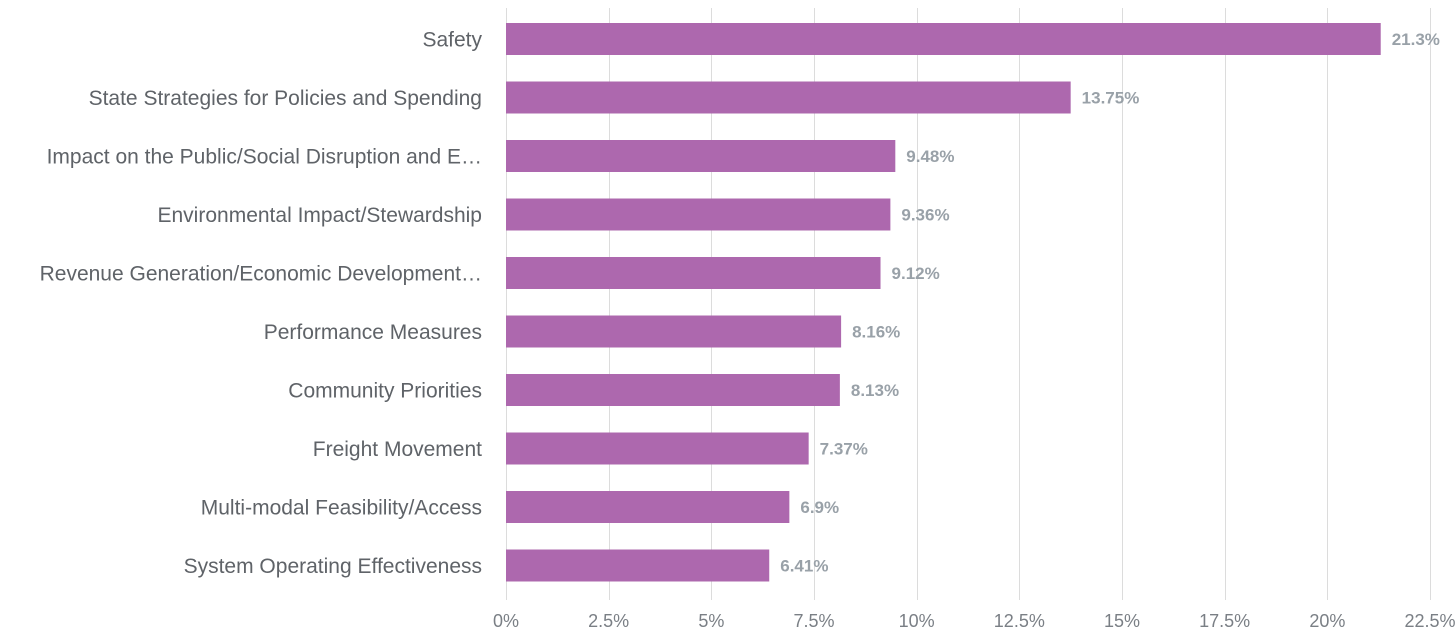  What do you see at coordinates (917, 620) in the screenshot?
I see `x-tick-label: 10%` at bounding box center [917, 620].